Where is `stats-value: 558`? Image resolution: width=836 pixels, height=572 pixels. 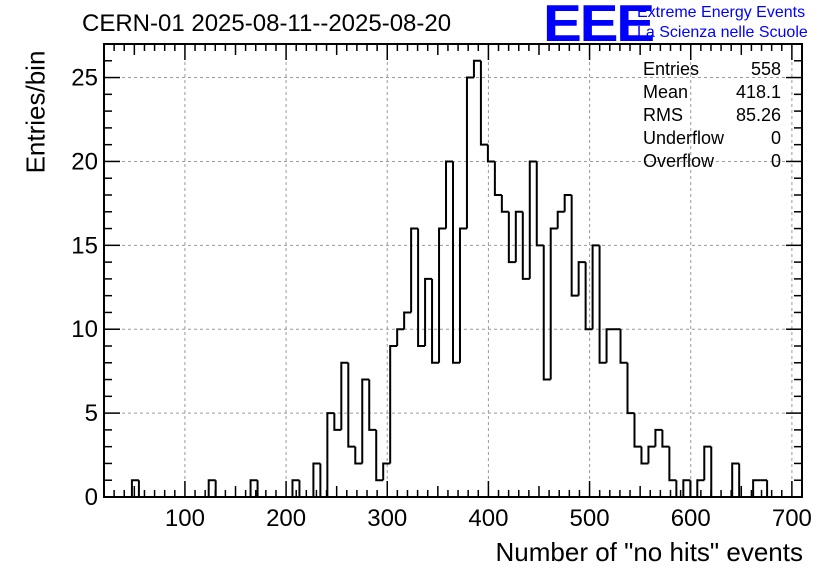
stats-value: 558 is located at coordinates (765, 69).